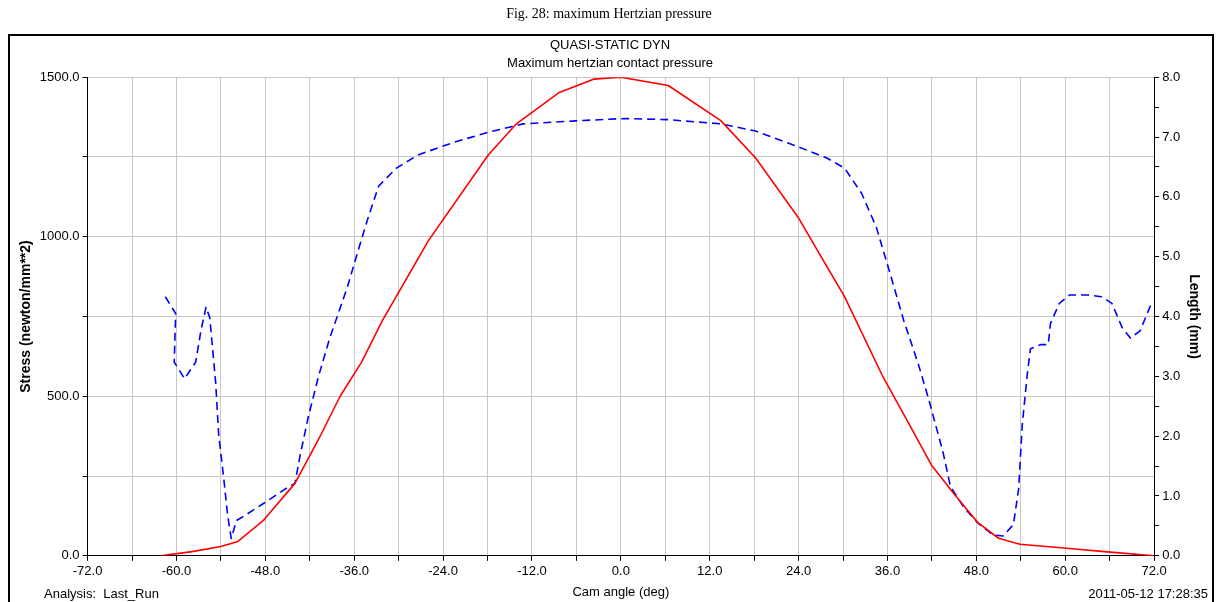 The image size is (1218, 602). I want to click on y2-tick-label: 2.0, so click(1171, 435).